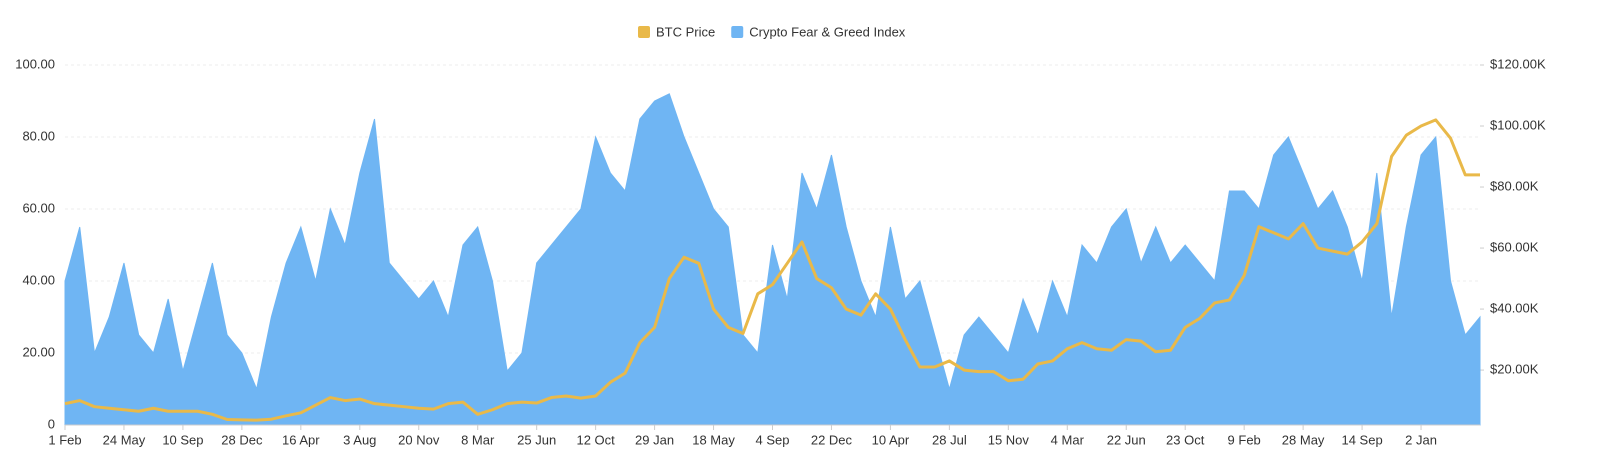 The height and width of the screenshot is (471, 1600). What do you see at coordinates (1303, 439) in the screenshot?
I see `x-tick-label: 28 May` at bounding box center [1303, 439].